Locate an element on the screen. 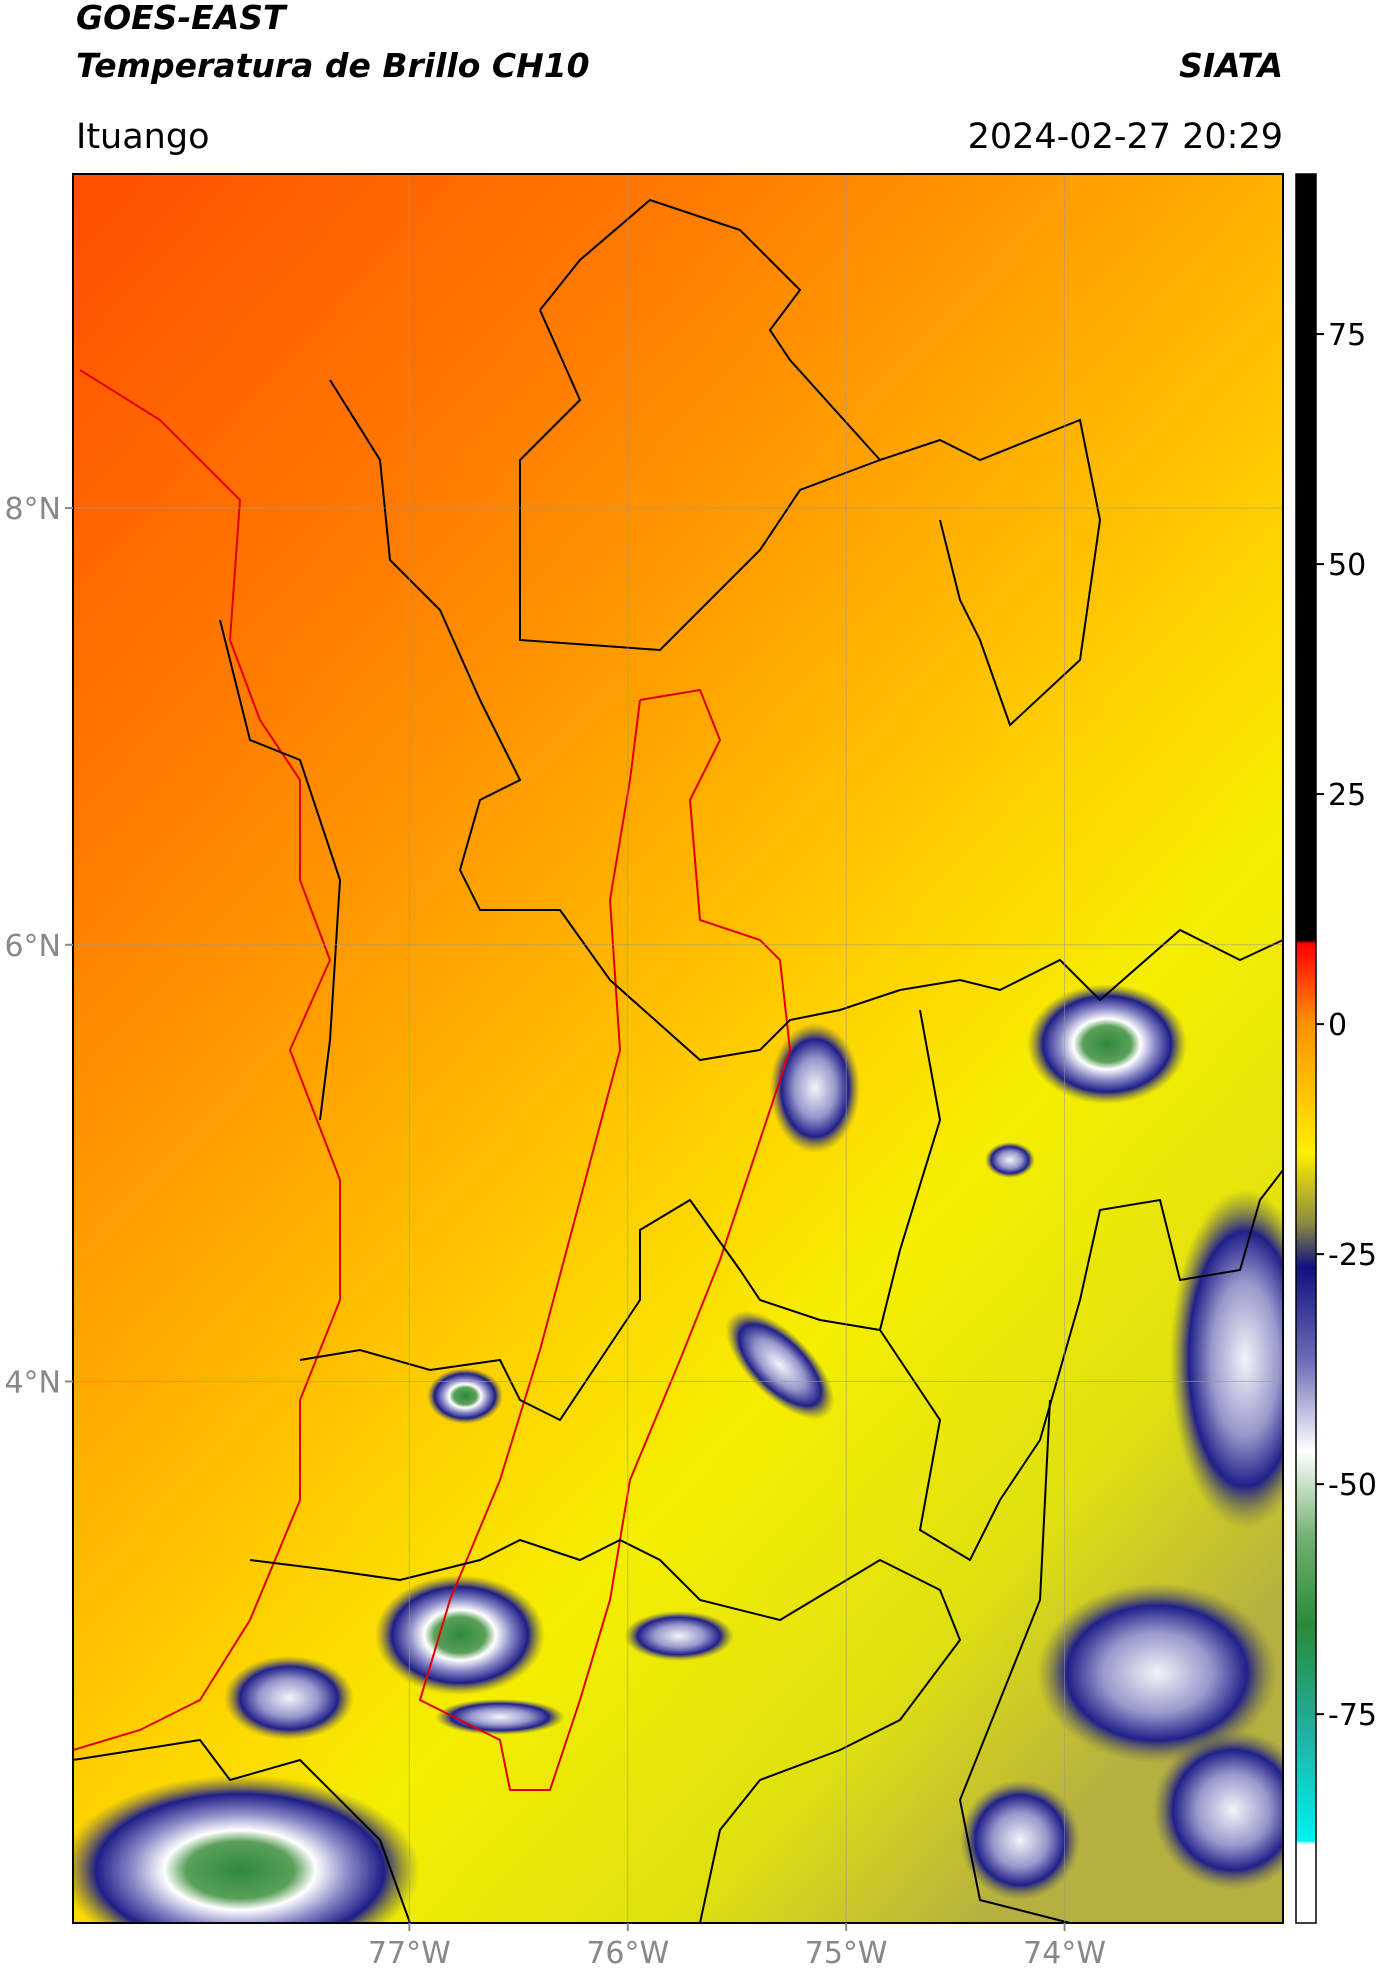  x-tick-label: 76°W is located at coordinates (627, 1953).